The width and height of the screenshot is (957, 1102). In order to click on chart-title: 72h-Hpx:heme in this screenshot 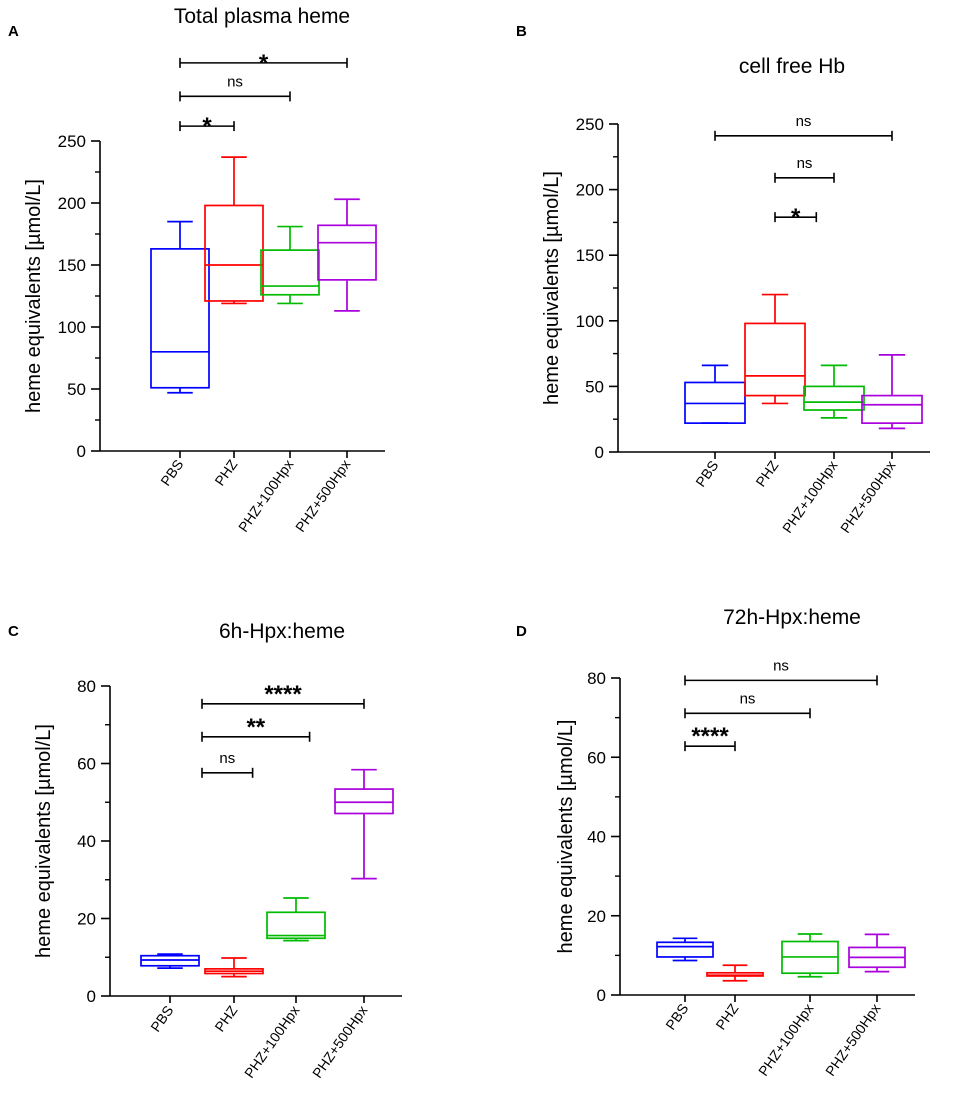, I will do `click(792, 617)`.